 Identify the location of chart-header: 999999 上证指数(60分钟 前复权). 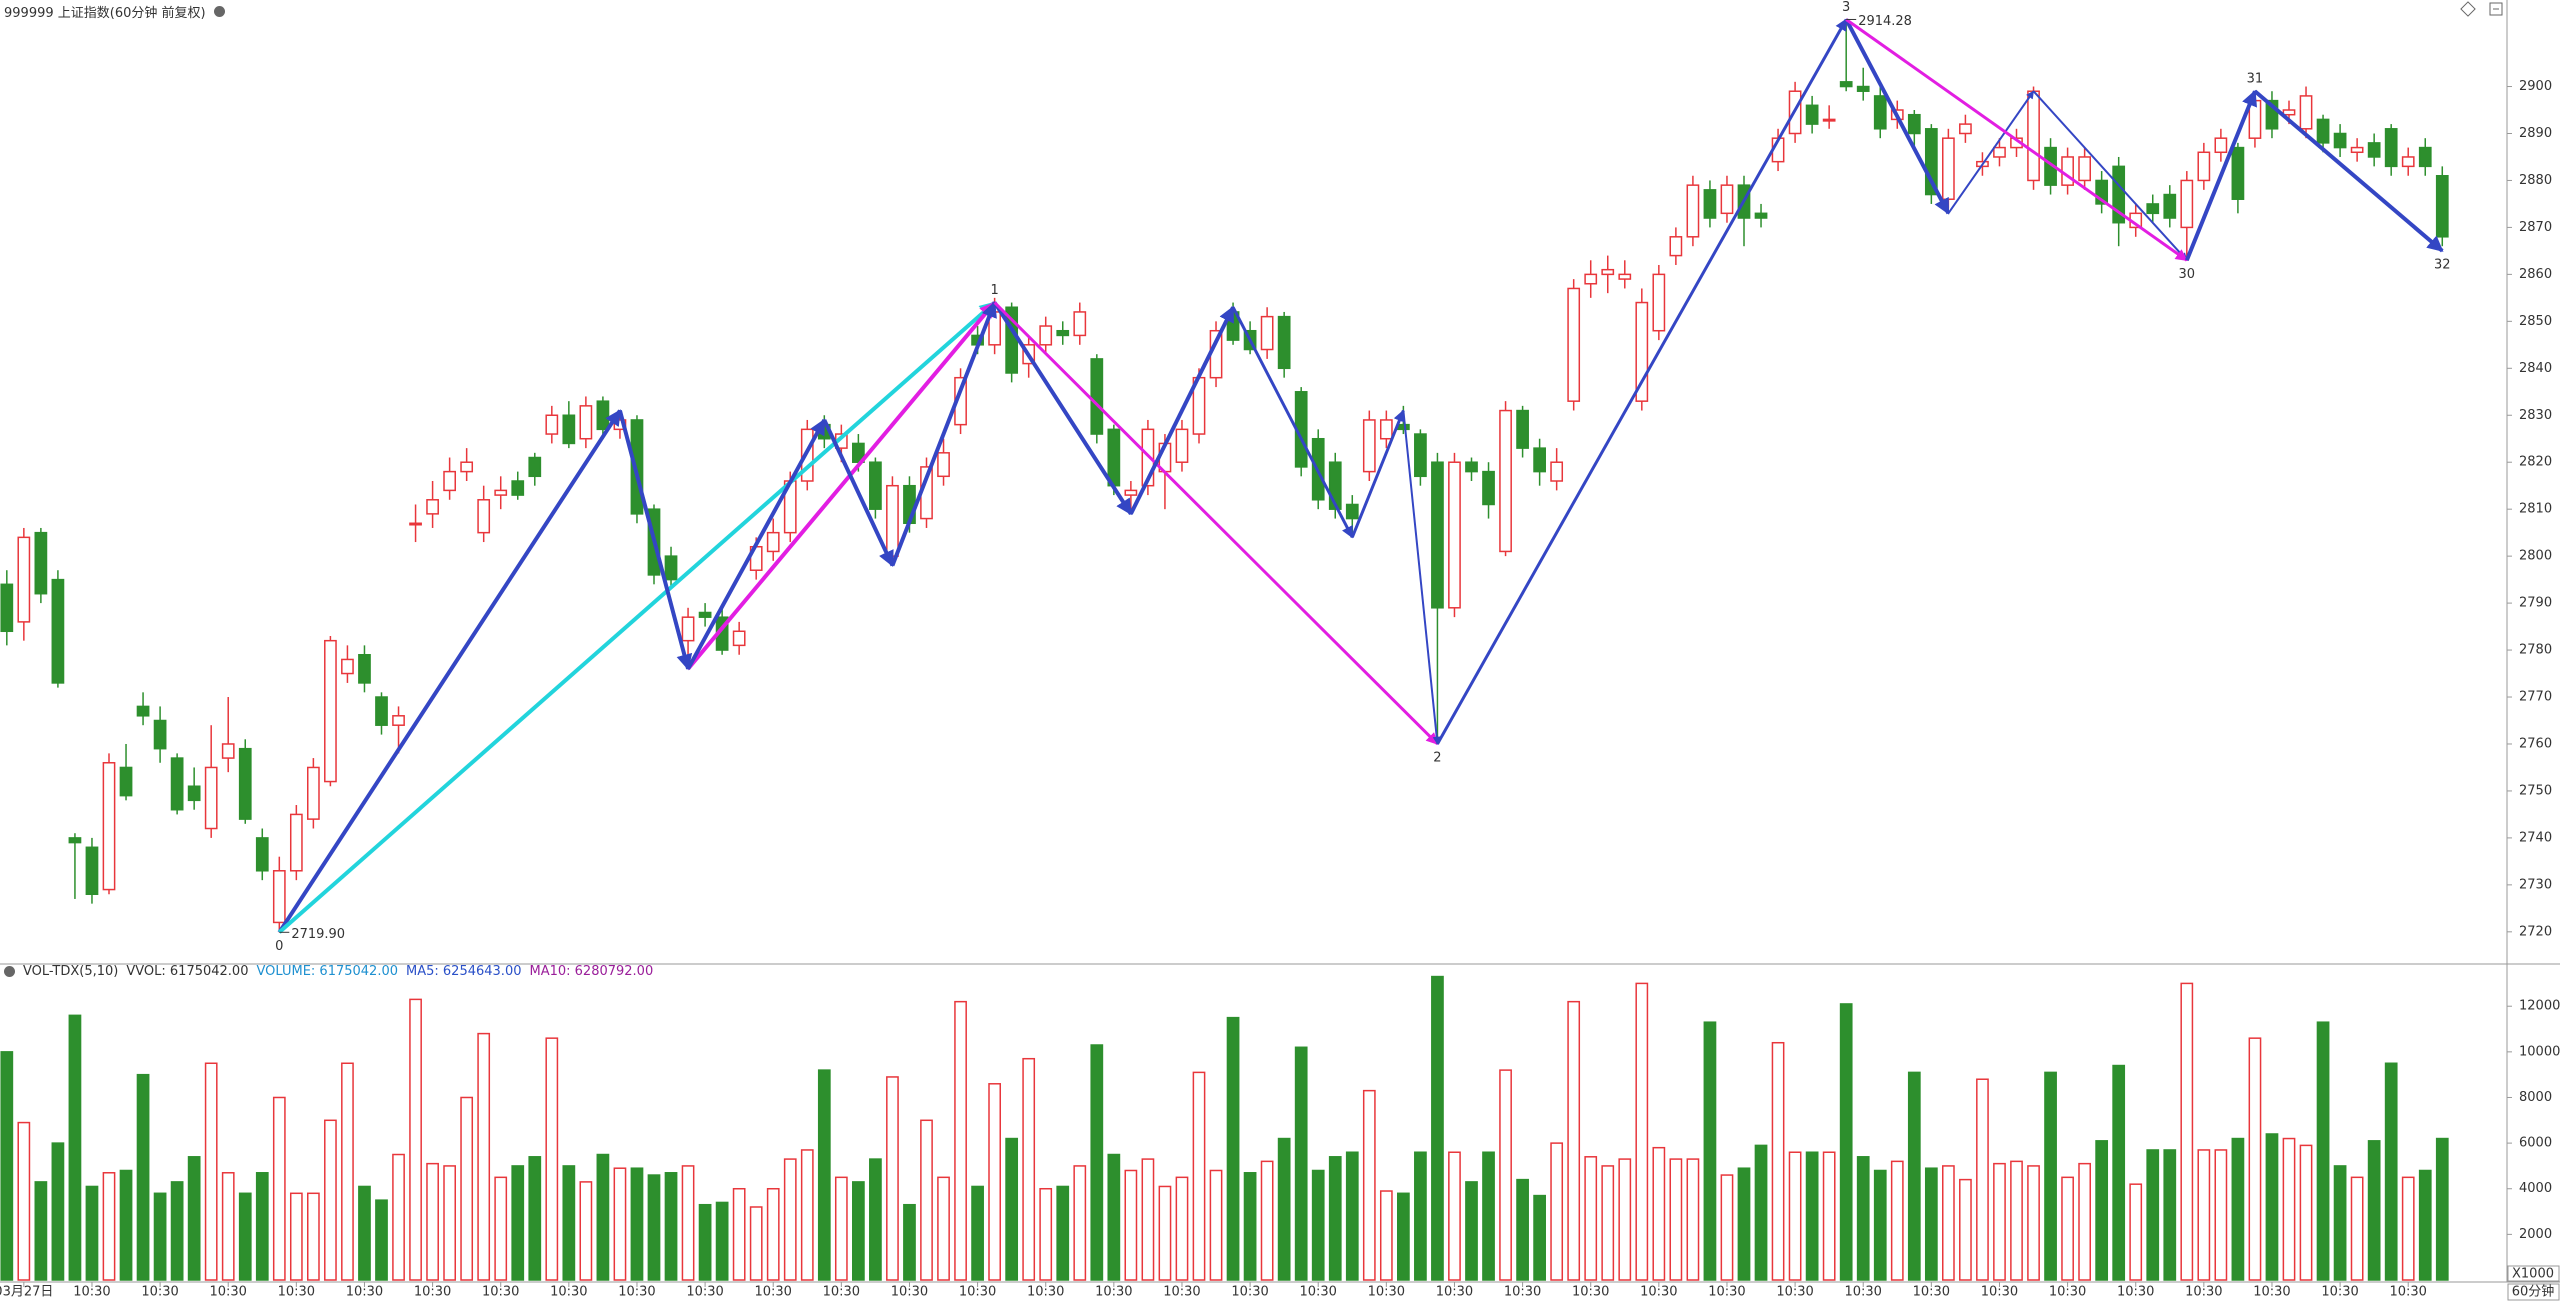
(114, 11).